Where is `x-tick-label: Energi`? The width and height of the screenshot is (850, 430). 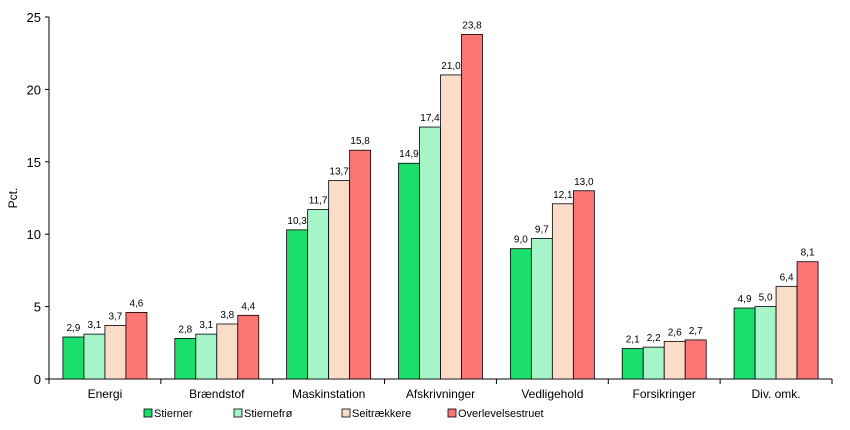
x-tick-label: Energi is located at coordinates (105, 394).